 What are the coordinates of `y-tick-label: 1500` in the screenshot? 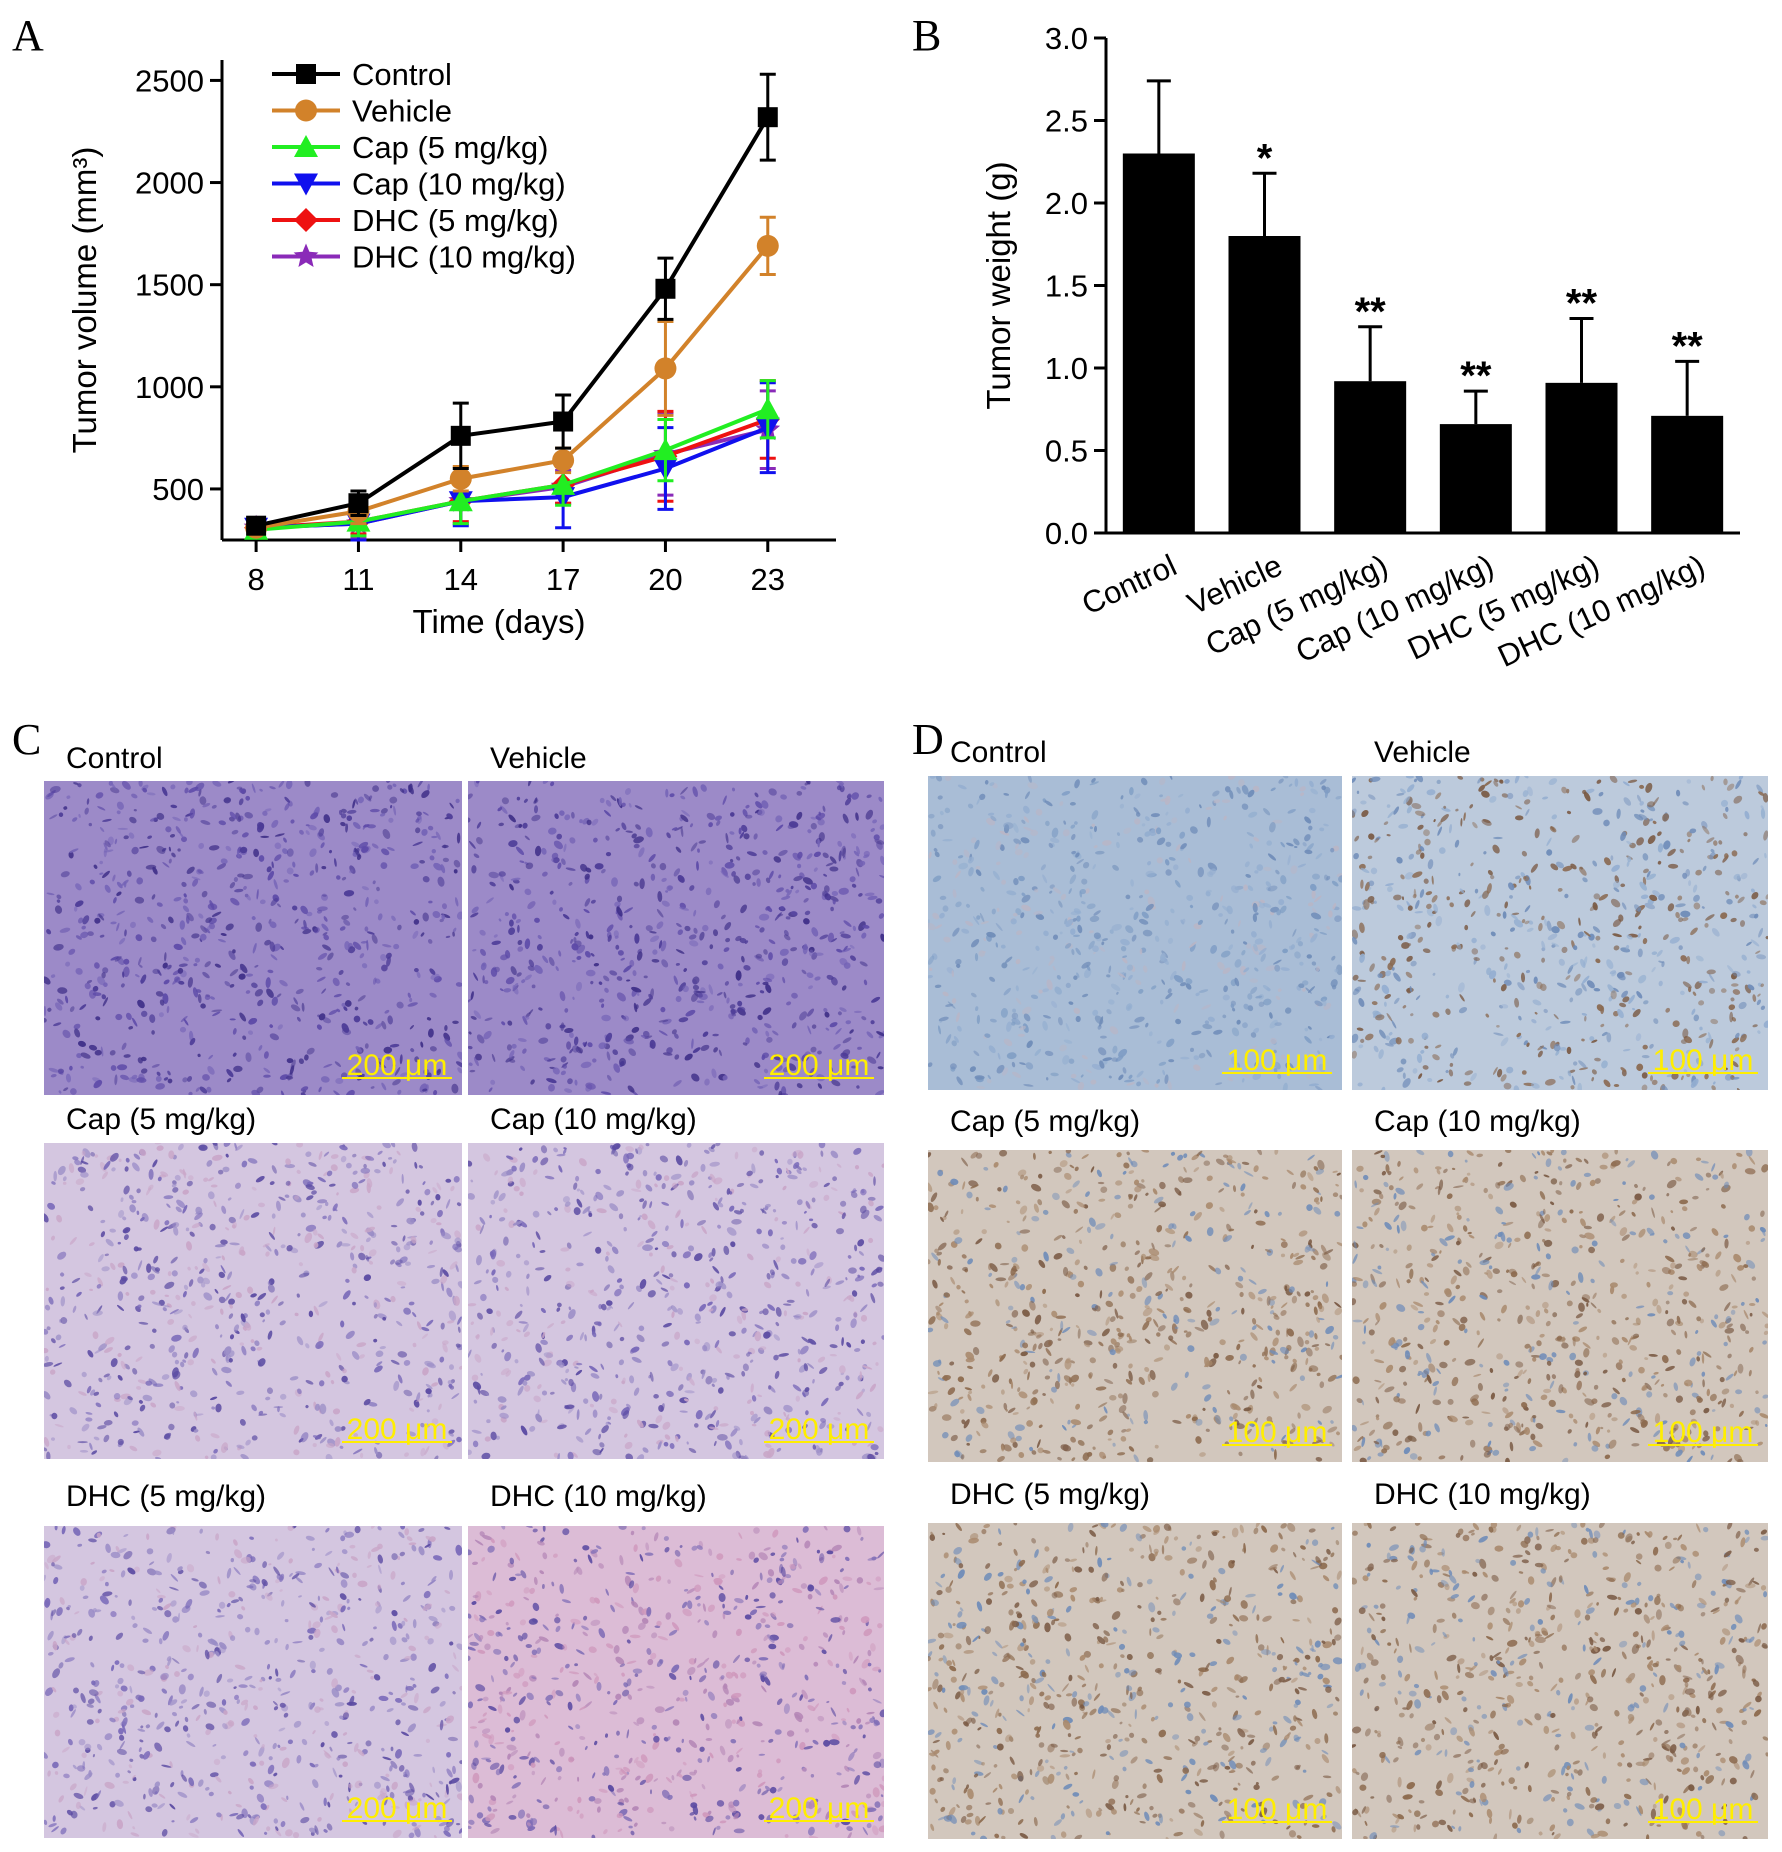 It's located at (169, 285).